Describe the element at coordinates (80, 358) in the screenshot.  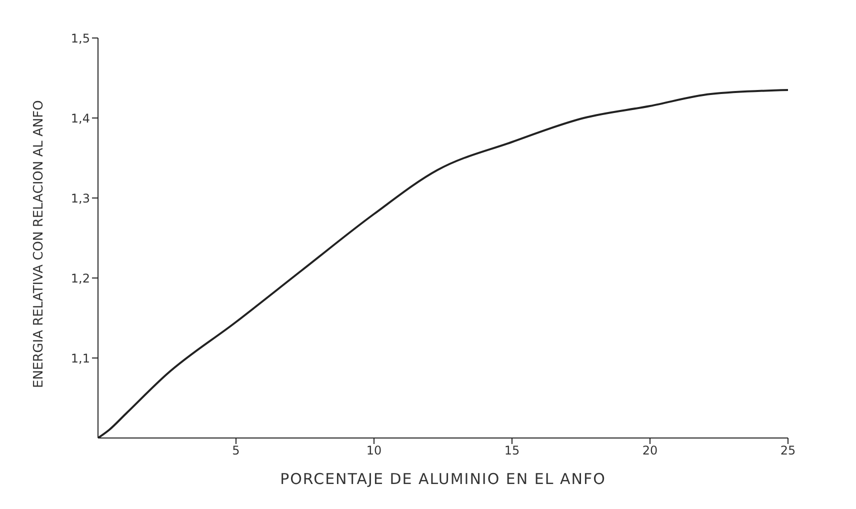
I see `y-tick-label: 1,1` at that location.